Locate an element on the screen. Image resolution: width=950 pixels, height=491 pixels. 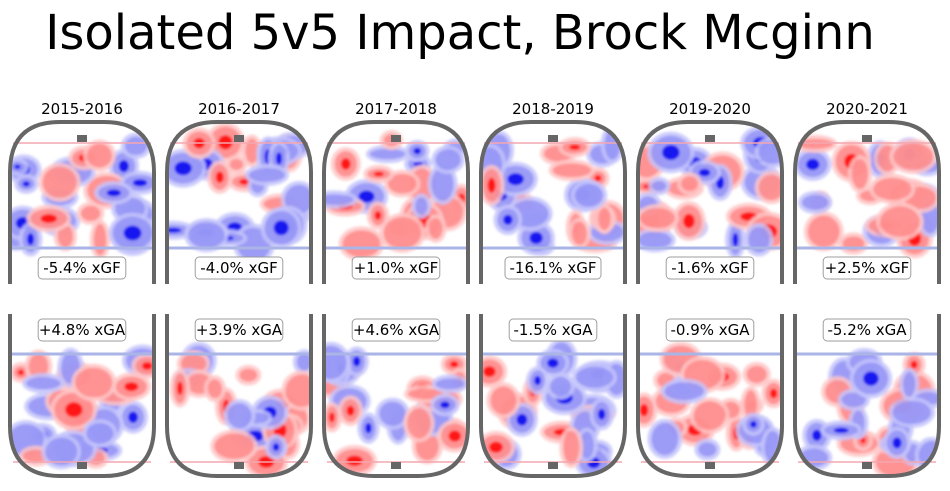
season-label: 2015-2016 is located at coordinates (82, 109).